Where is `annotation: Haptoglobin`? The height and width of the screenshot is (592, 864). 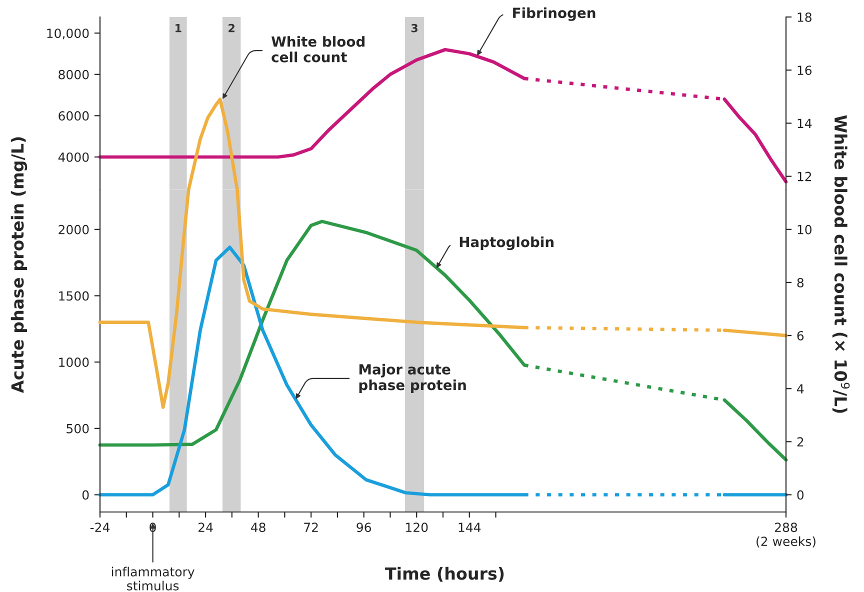 annotation: Haptoglobin is located at coordinates (507, 243).